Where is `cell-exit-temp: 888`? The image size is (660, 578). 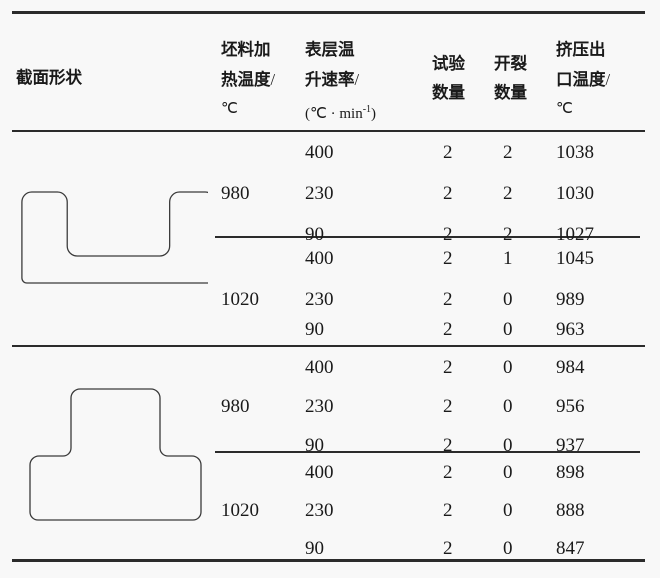 cell-exit-temp: 888 is located at coordinates (570, 510).